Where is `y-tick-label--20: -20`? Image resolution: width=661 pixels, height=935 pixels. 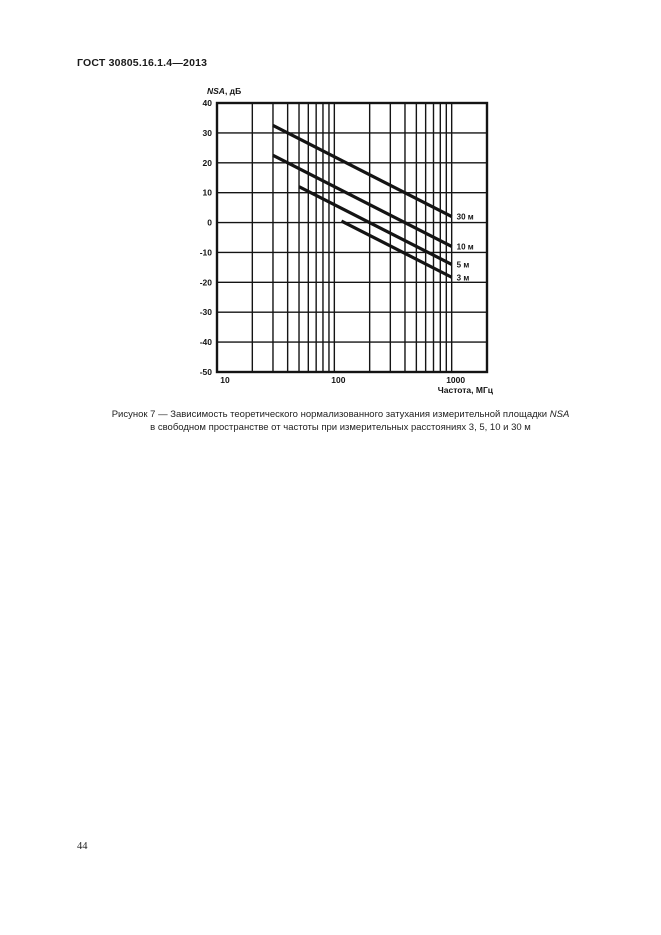
y-tick-label--20: -20 is located at coordinates (206, 282).